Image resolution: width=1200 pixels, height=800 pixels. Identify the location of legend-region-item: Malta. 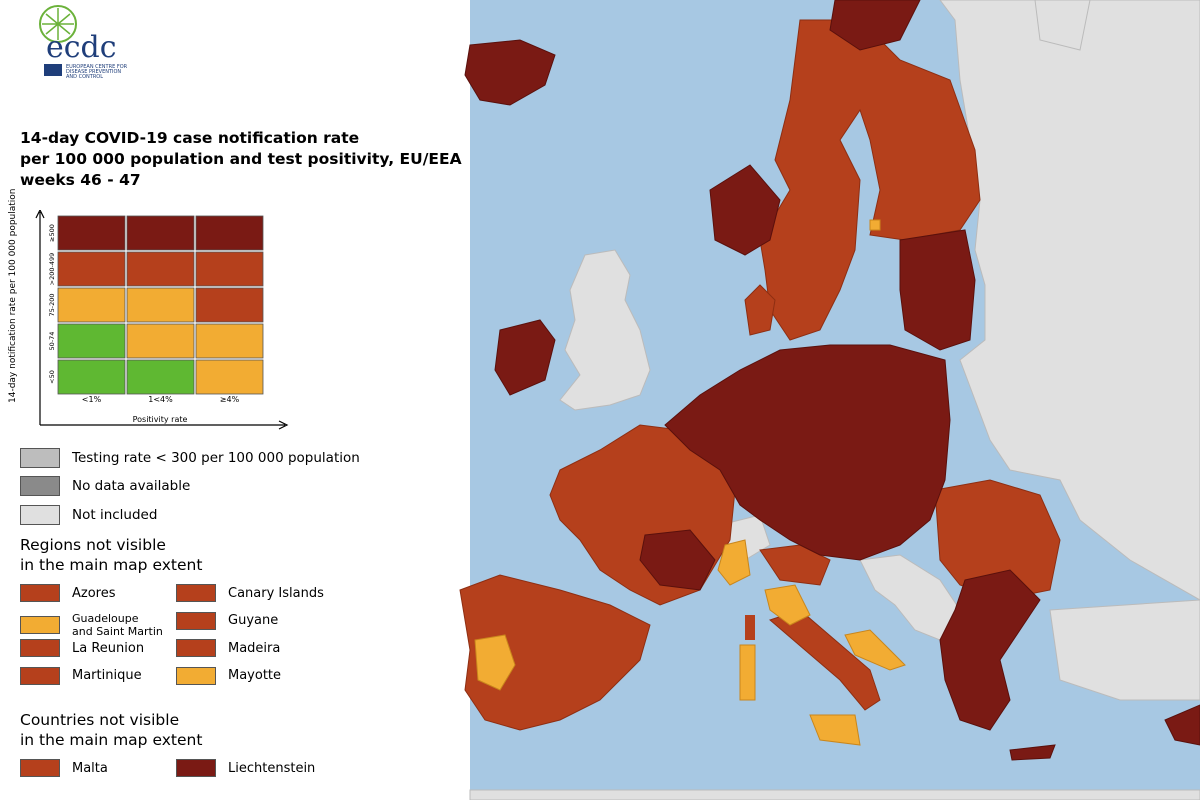
(64, 768).